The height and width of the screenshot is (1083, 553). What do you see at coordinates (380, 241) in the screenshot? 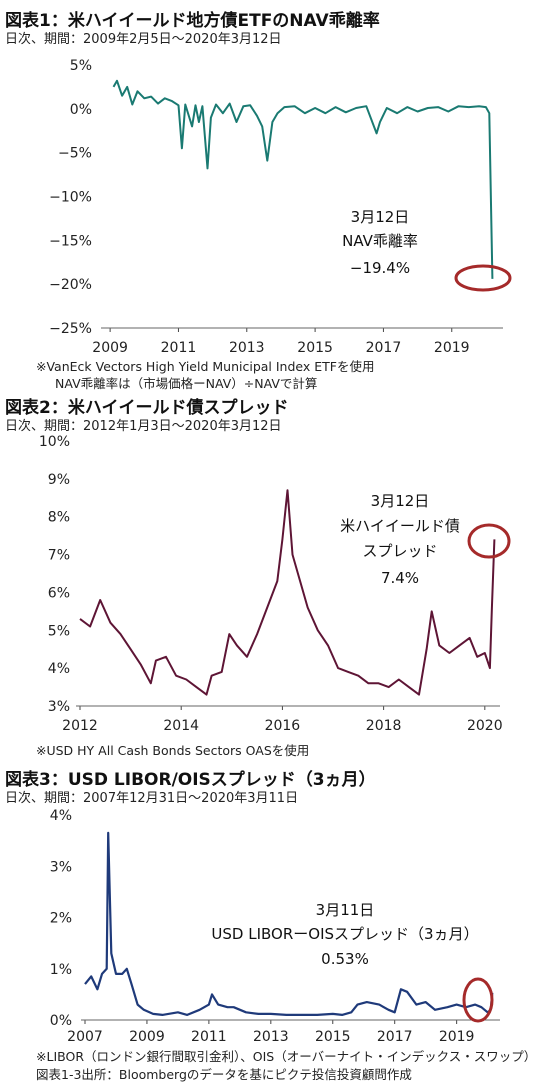
I see `chart1-annotation-label: NAV乖離率` at bounding box center [380, 241].